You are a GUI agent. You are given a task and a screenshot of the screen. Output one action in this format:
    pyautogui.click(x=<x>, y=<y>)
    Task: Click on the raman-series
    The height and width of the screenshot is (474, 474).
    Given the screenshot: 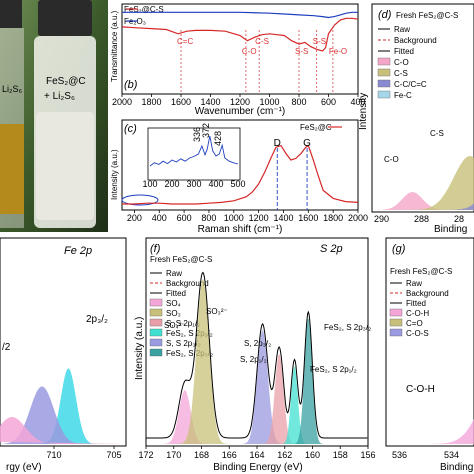 What is the action you would take?
    pyautogui.click(x=240, y=174)
    